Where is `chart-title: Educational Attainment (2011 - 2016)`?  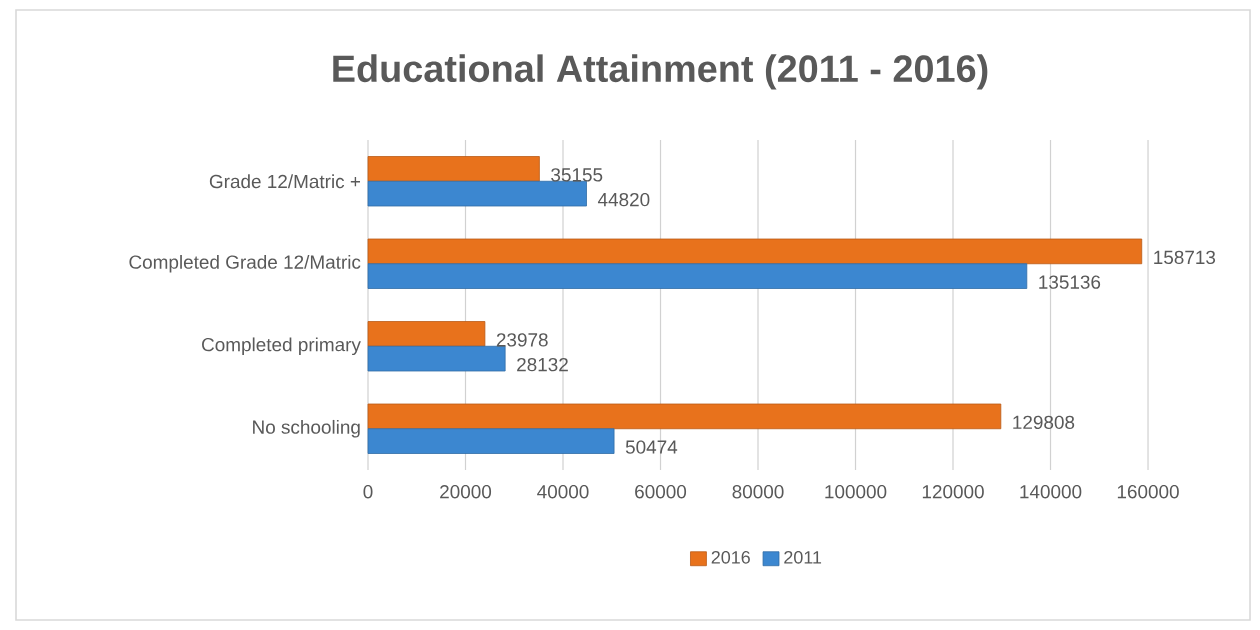 chart-title: Educational Attainment (2011 - 2016) is located at coordinates (660, 72).